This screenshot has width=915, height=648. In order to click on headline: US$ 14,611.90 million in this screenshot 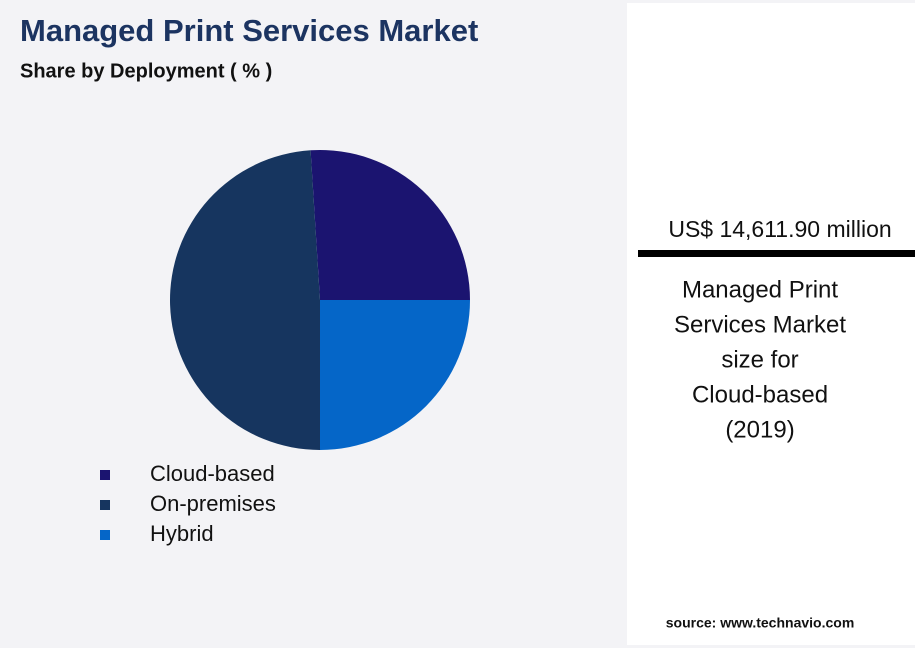, I will do `click(779, 229)`.